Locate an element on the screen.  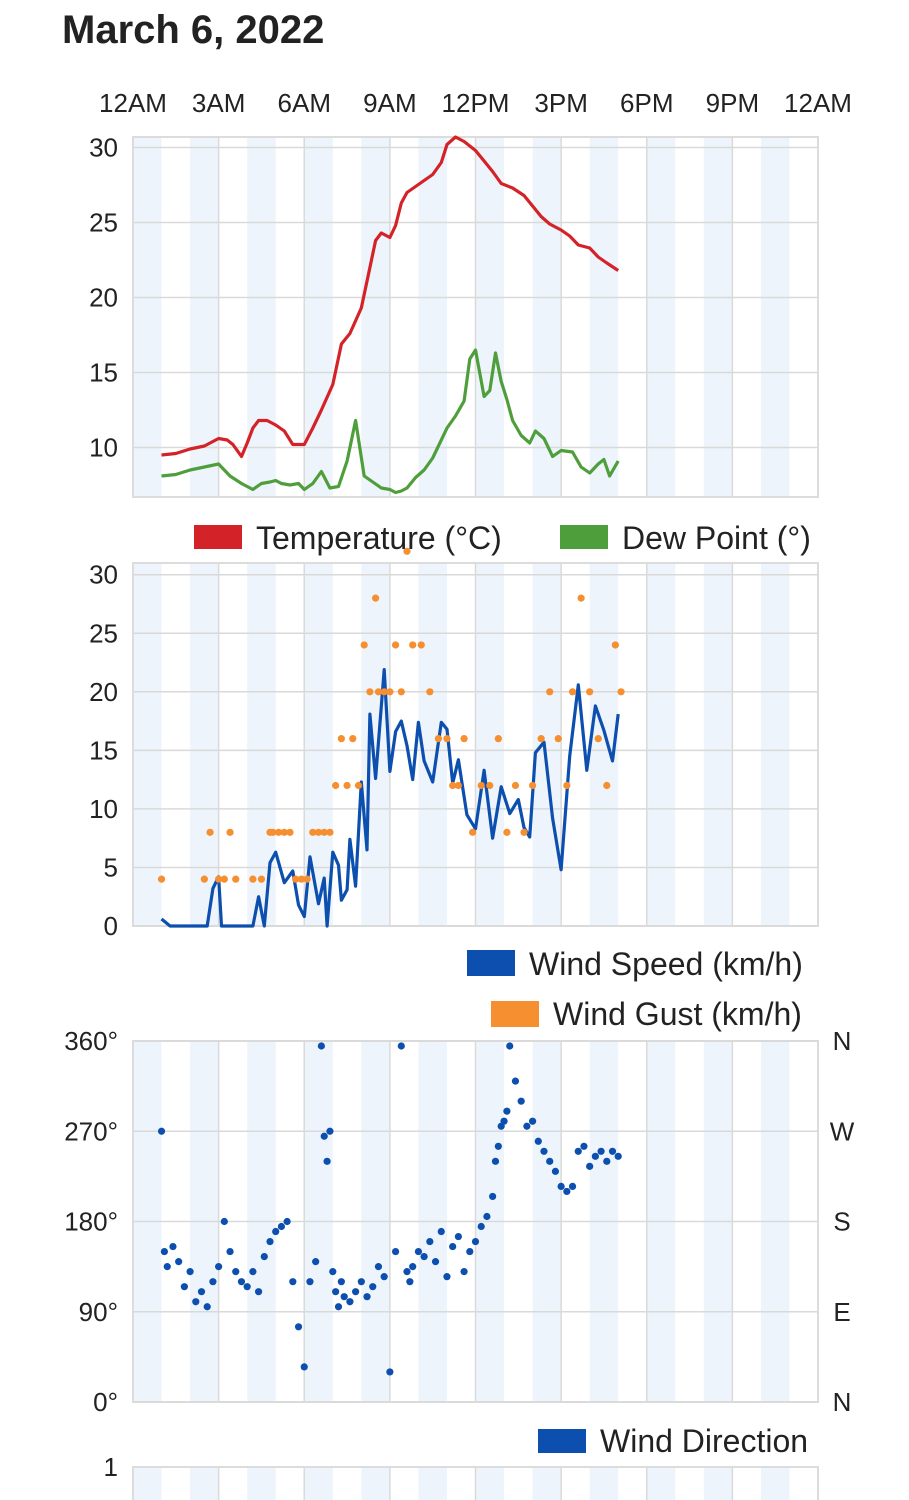
series-line is located at coordinates (390, 297).